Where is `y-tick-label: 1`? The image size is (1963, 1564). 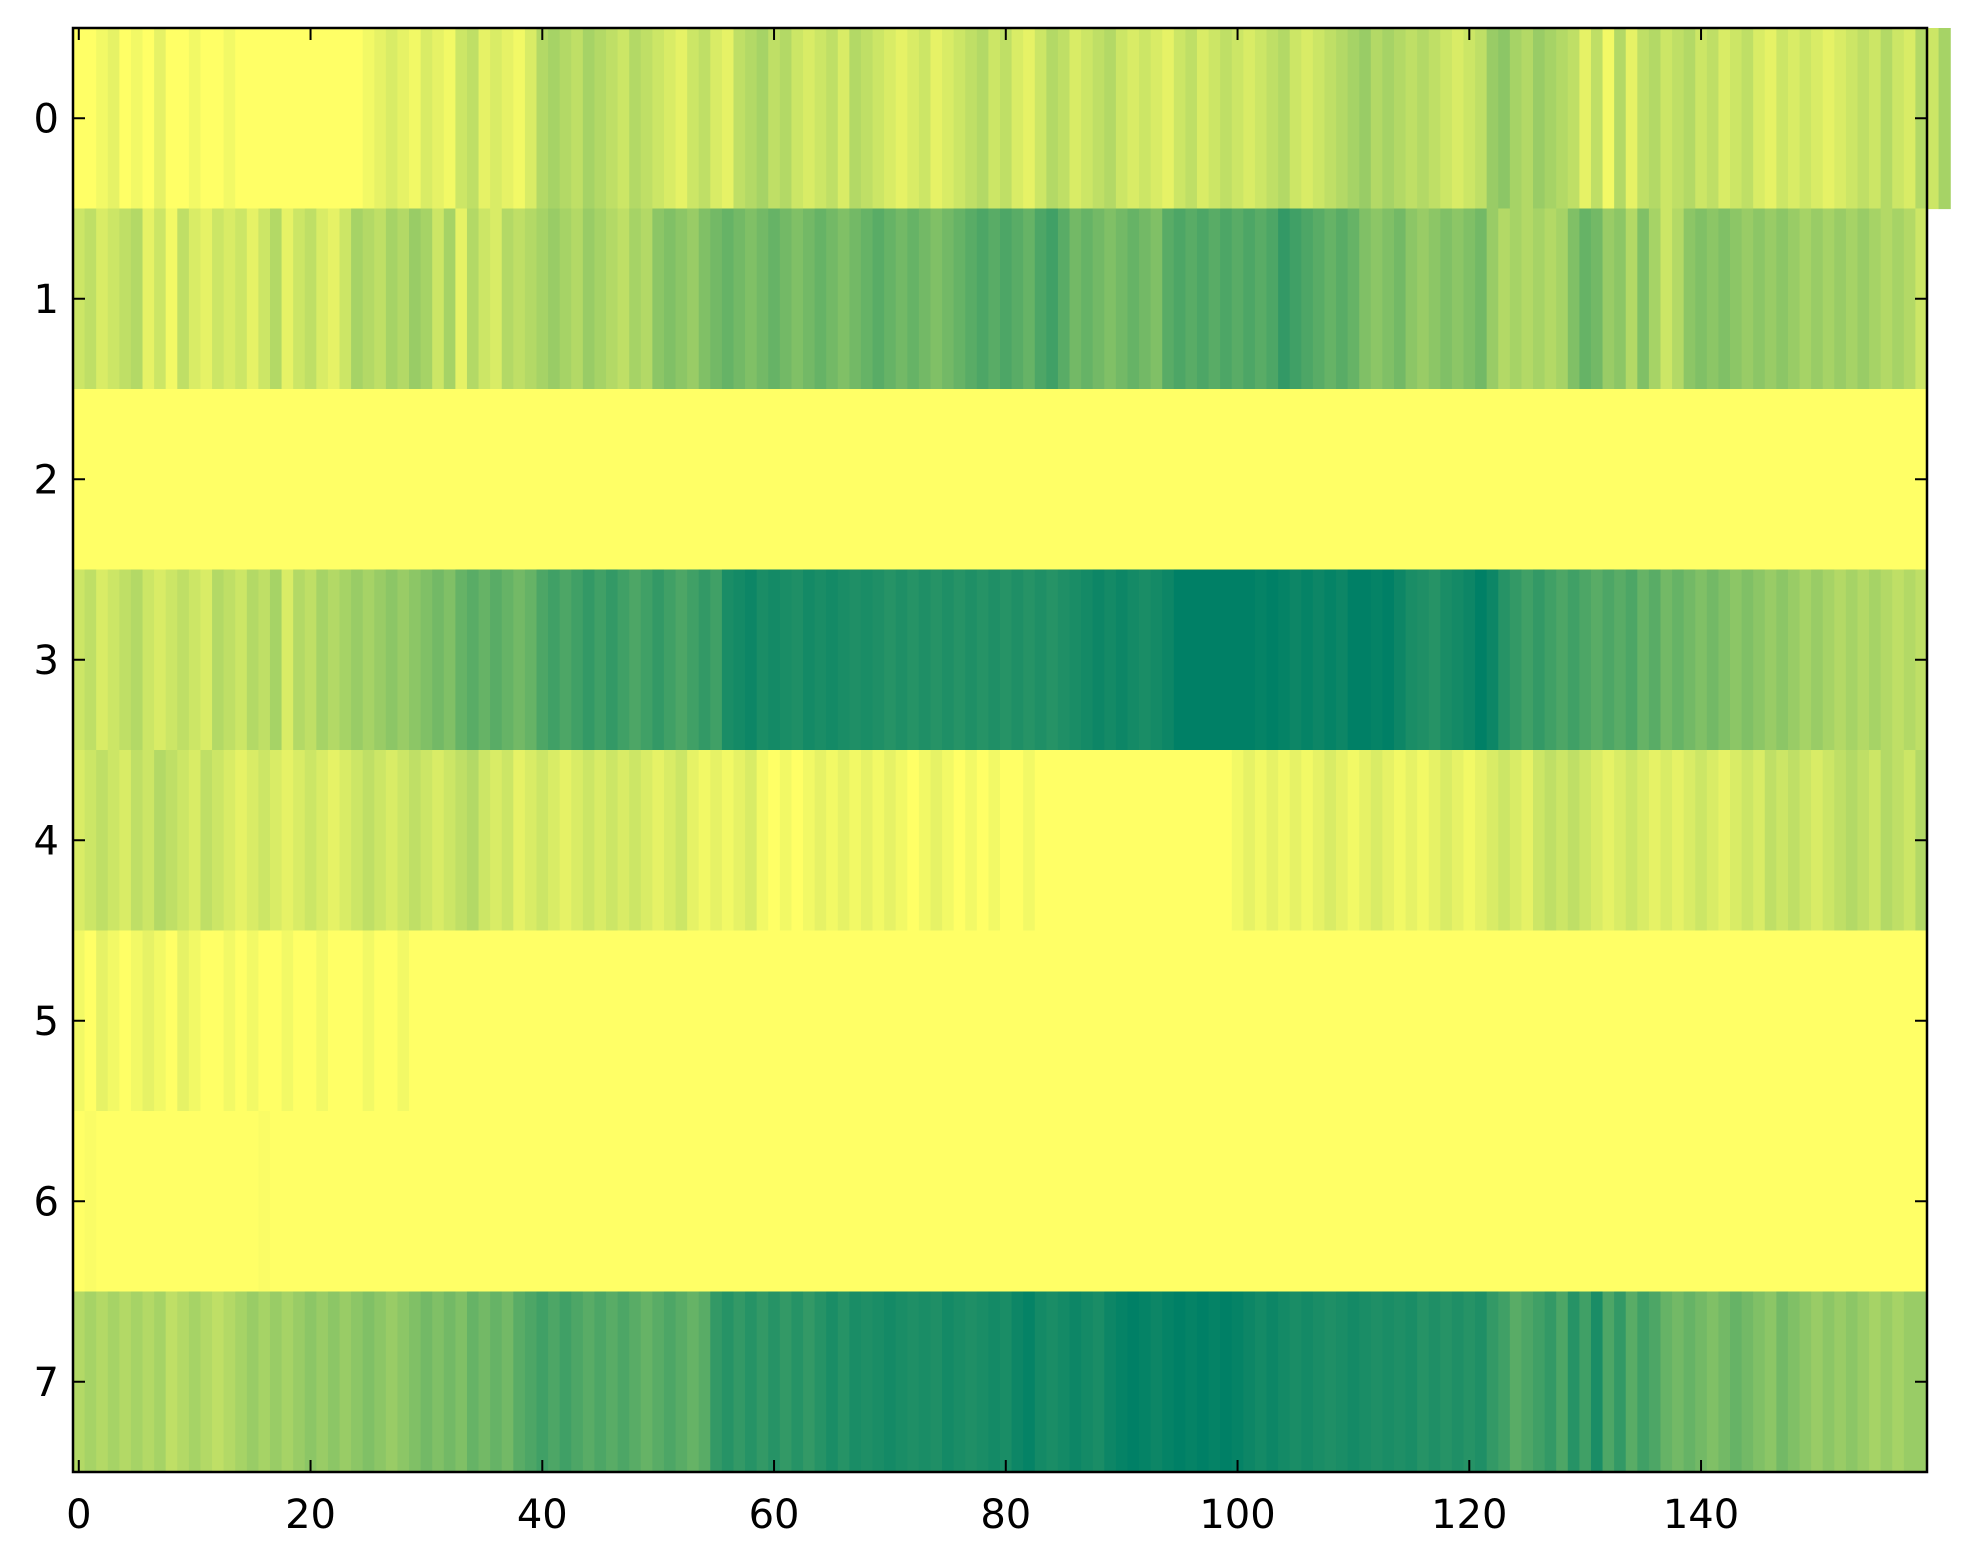
y-tick-label: 1 is located at coordinates (46, 300).